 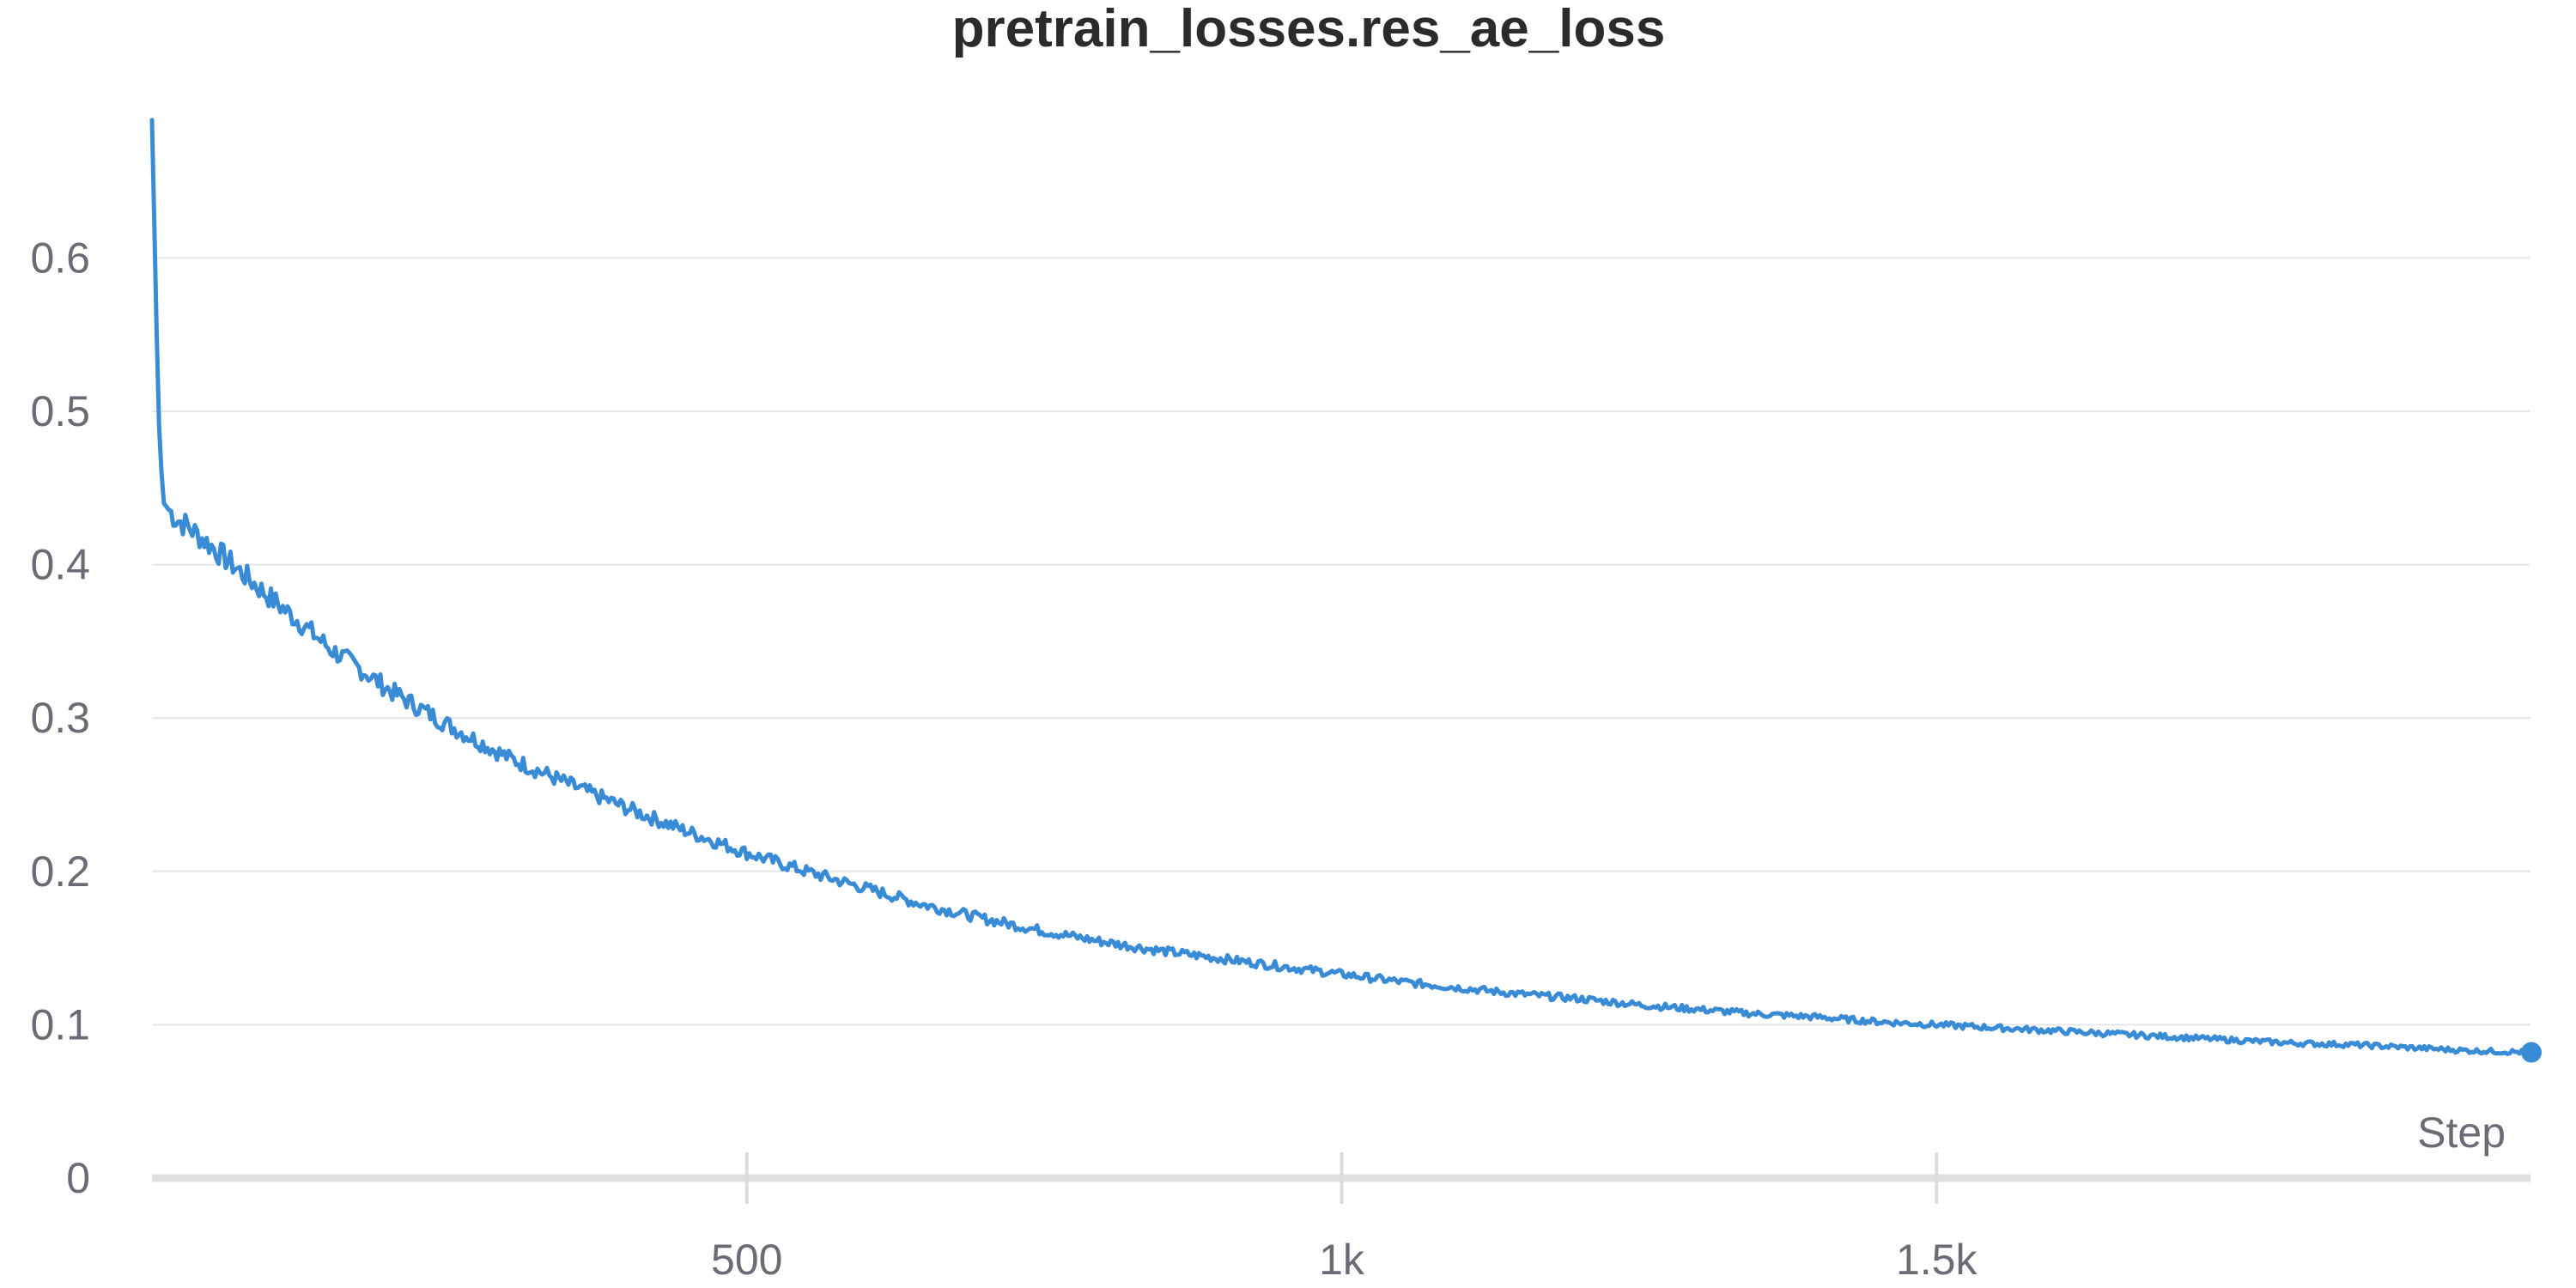 I want to click on chart-title: pretrain_losses.res_ae_loss, so click(x=1309, y=29).